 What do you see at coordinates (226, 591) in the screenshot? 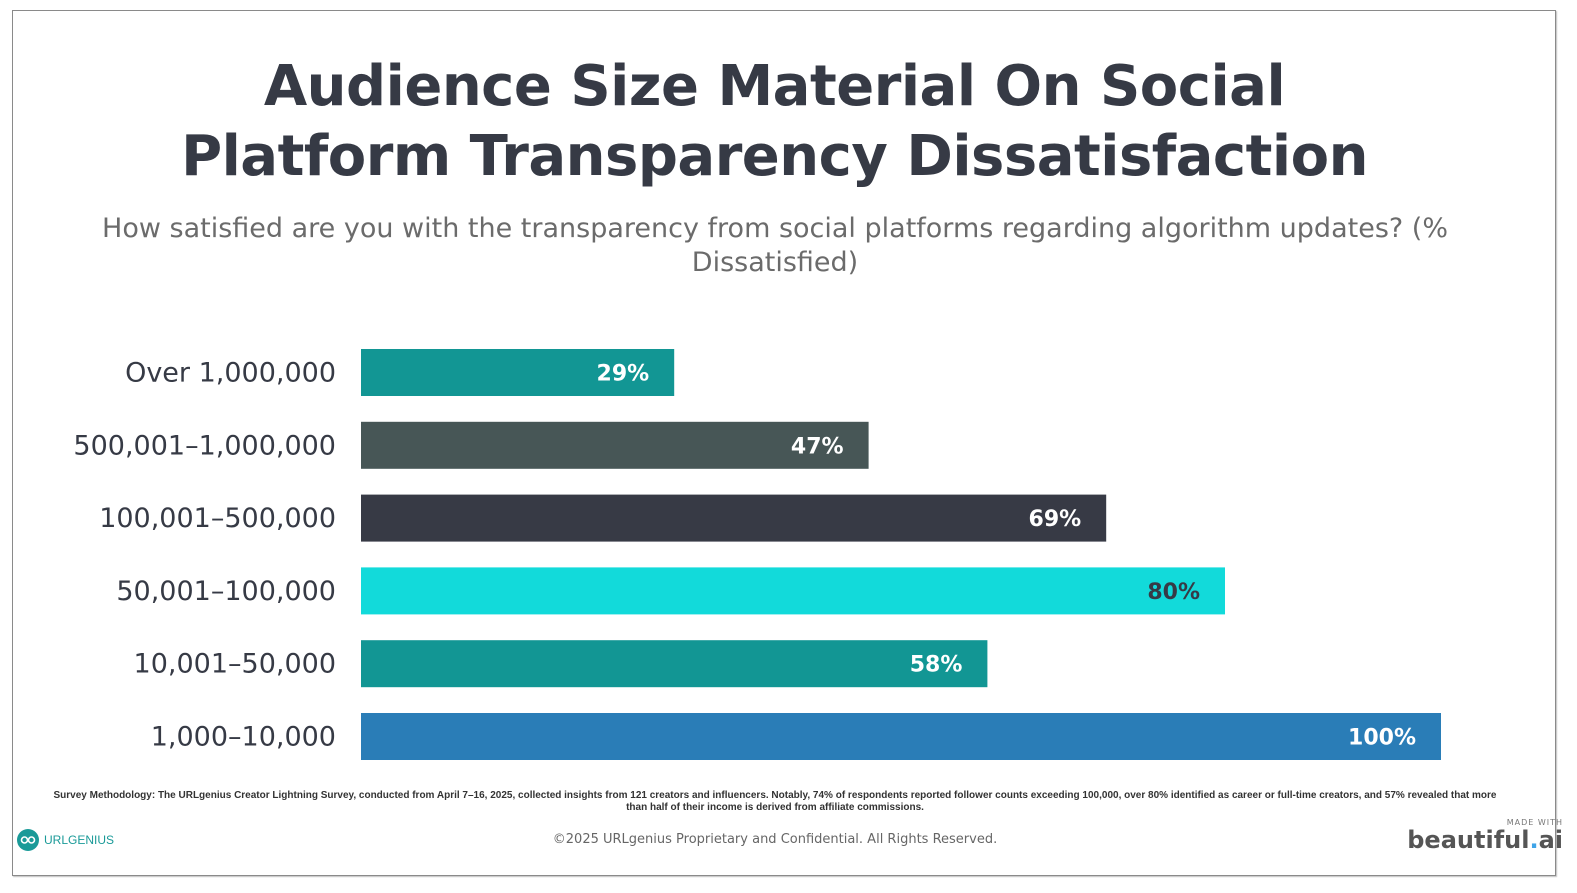
I see `category-label: 50,001–100,000` at bounding box center [226, 591].